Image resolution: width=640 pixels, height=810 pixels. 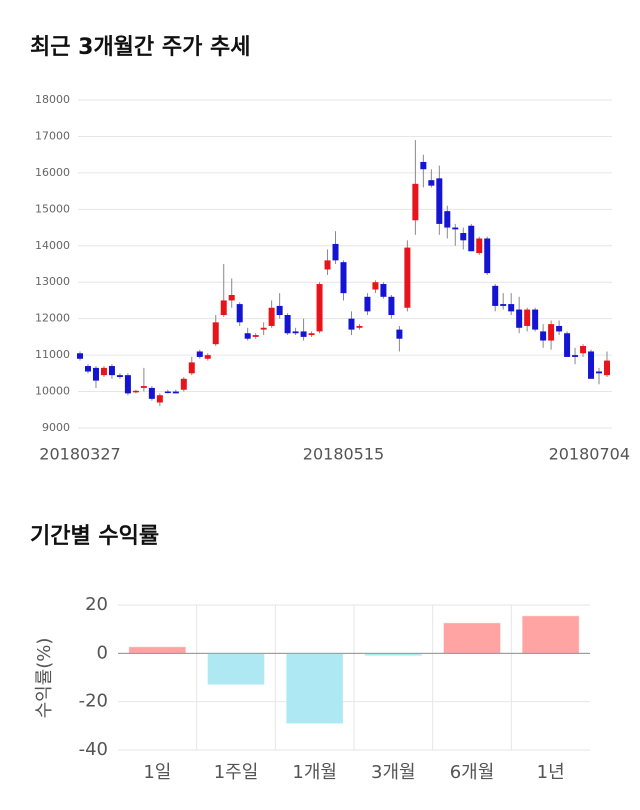 I want to click on y-tick-label: 12000, so click(x=52, y=318).